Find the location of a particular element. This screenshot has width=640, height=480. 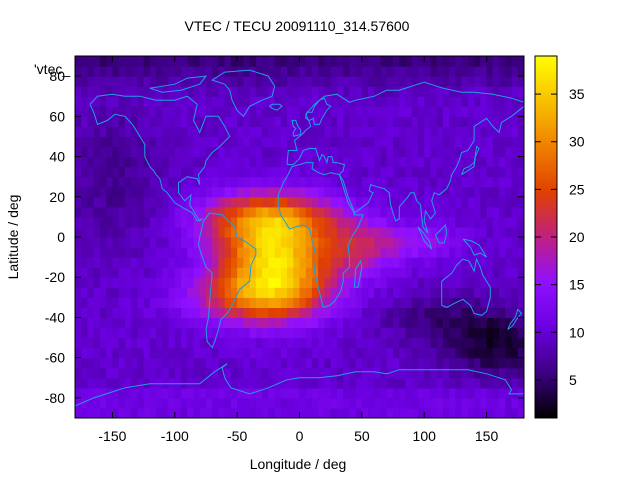

coastline-borneo is located at coordinates (441, 233).